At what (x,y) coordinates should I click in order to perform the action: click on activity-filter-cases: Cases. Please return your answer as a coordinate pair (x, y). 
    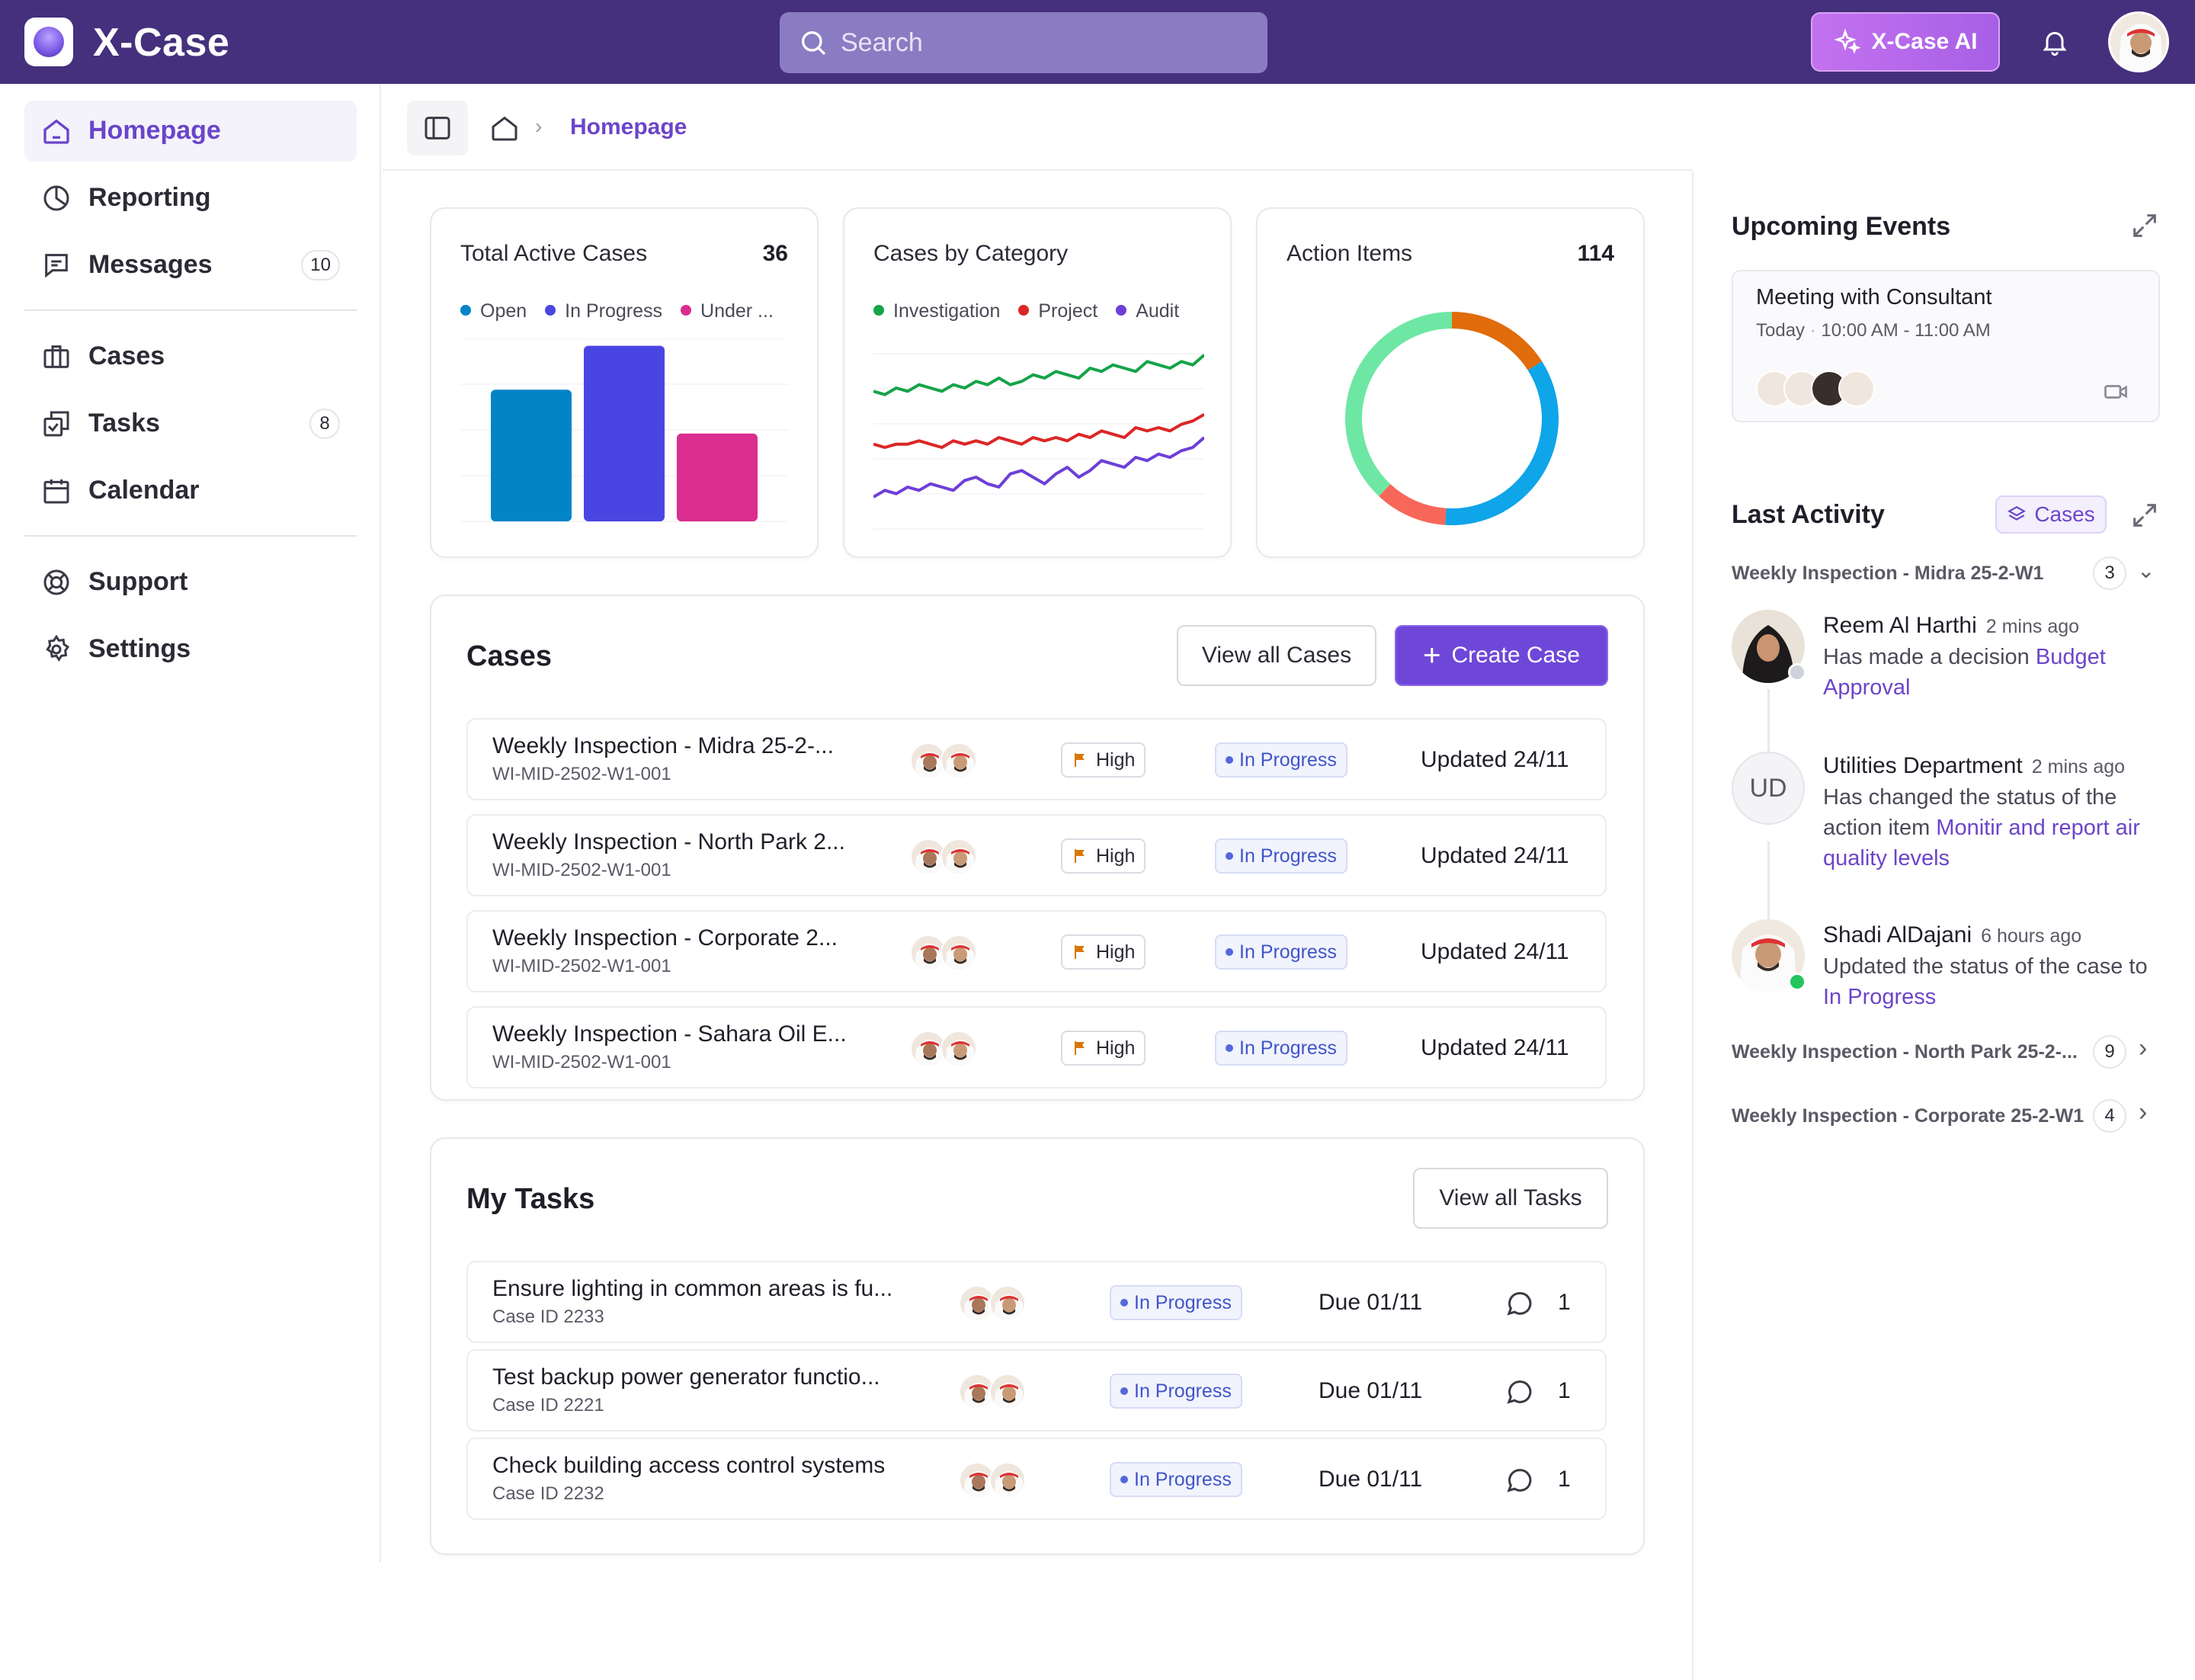
    Looking at the image, I should click on (2051, 514).